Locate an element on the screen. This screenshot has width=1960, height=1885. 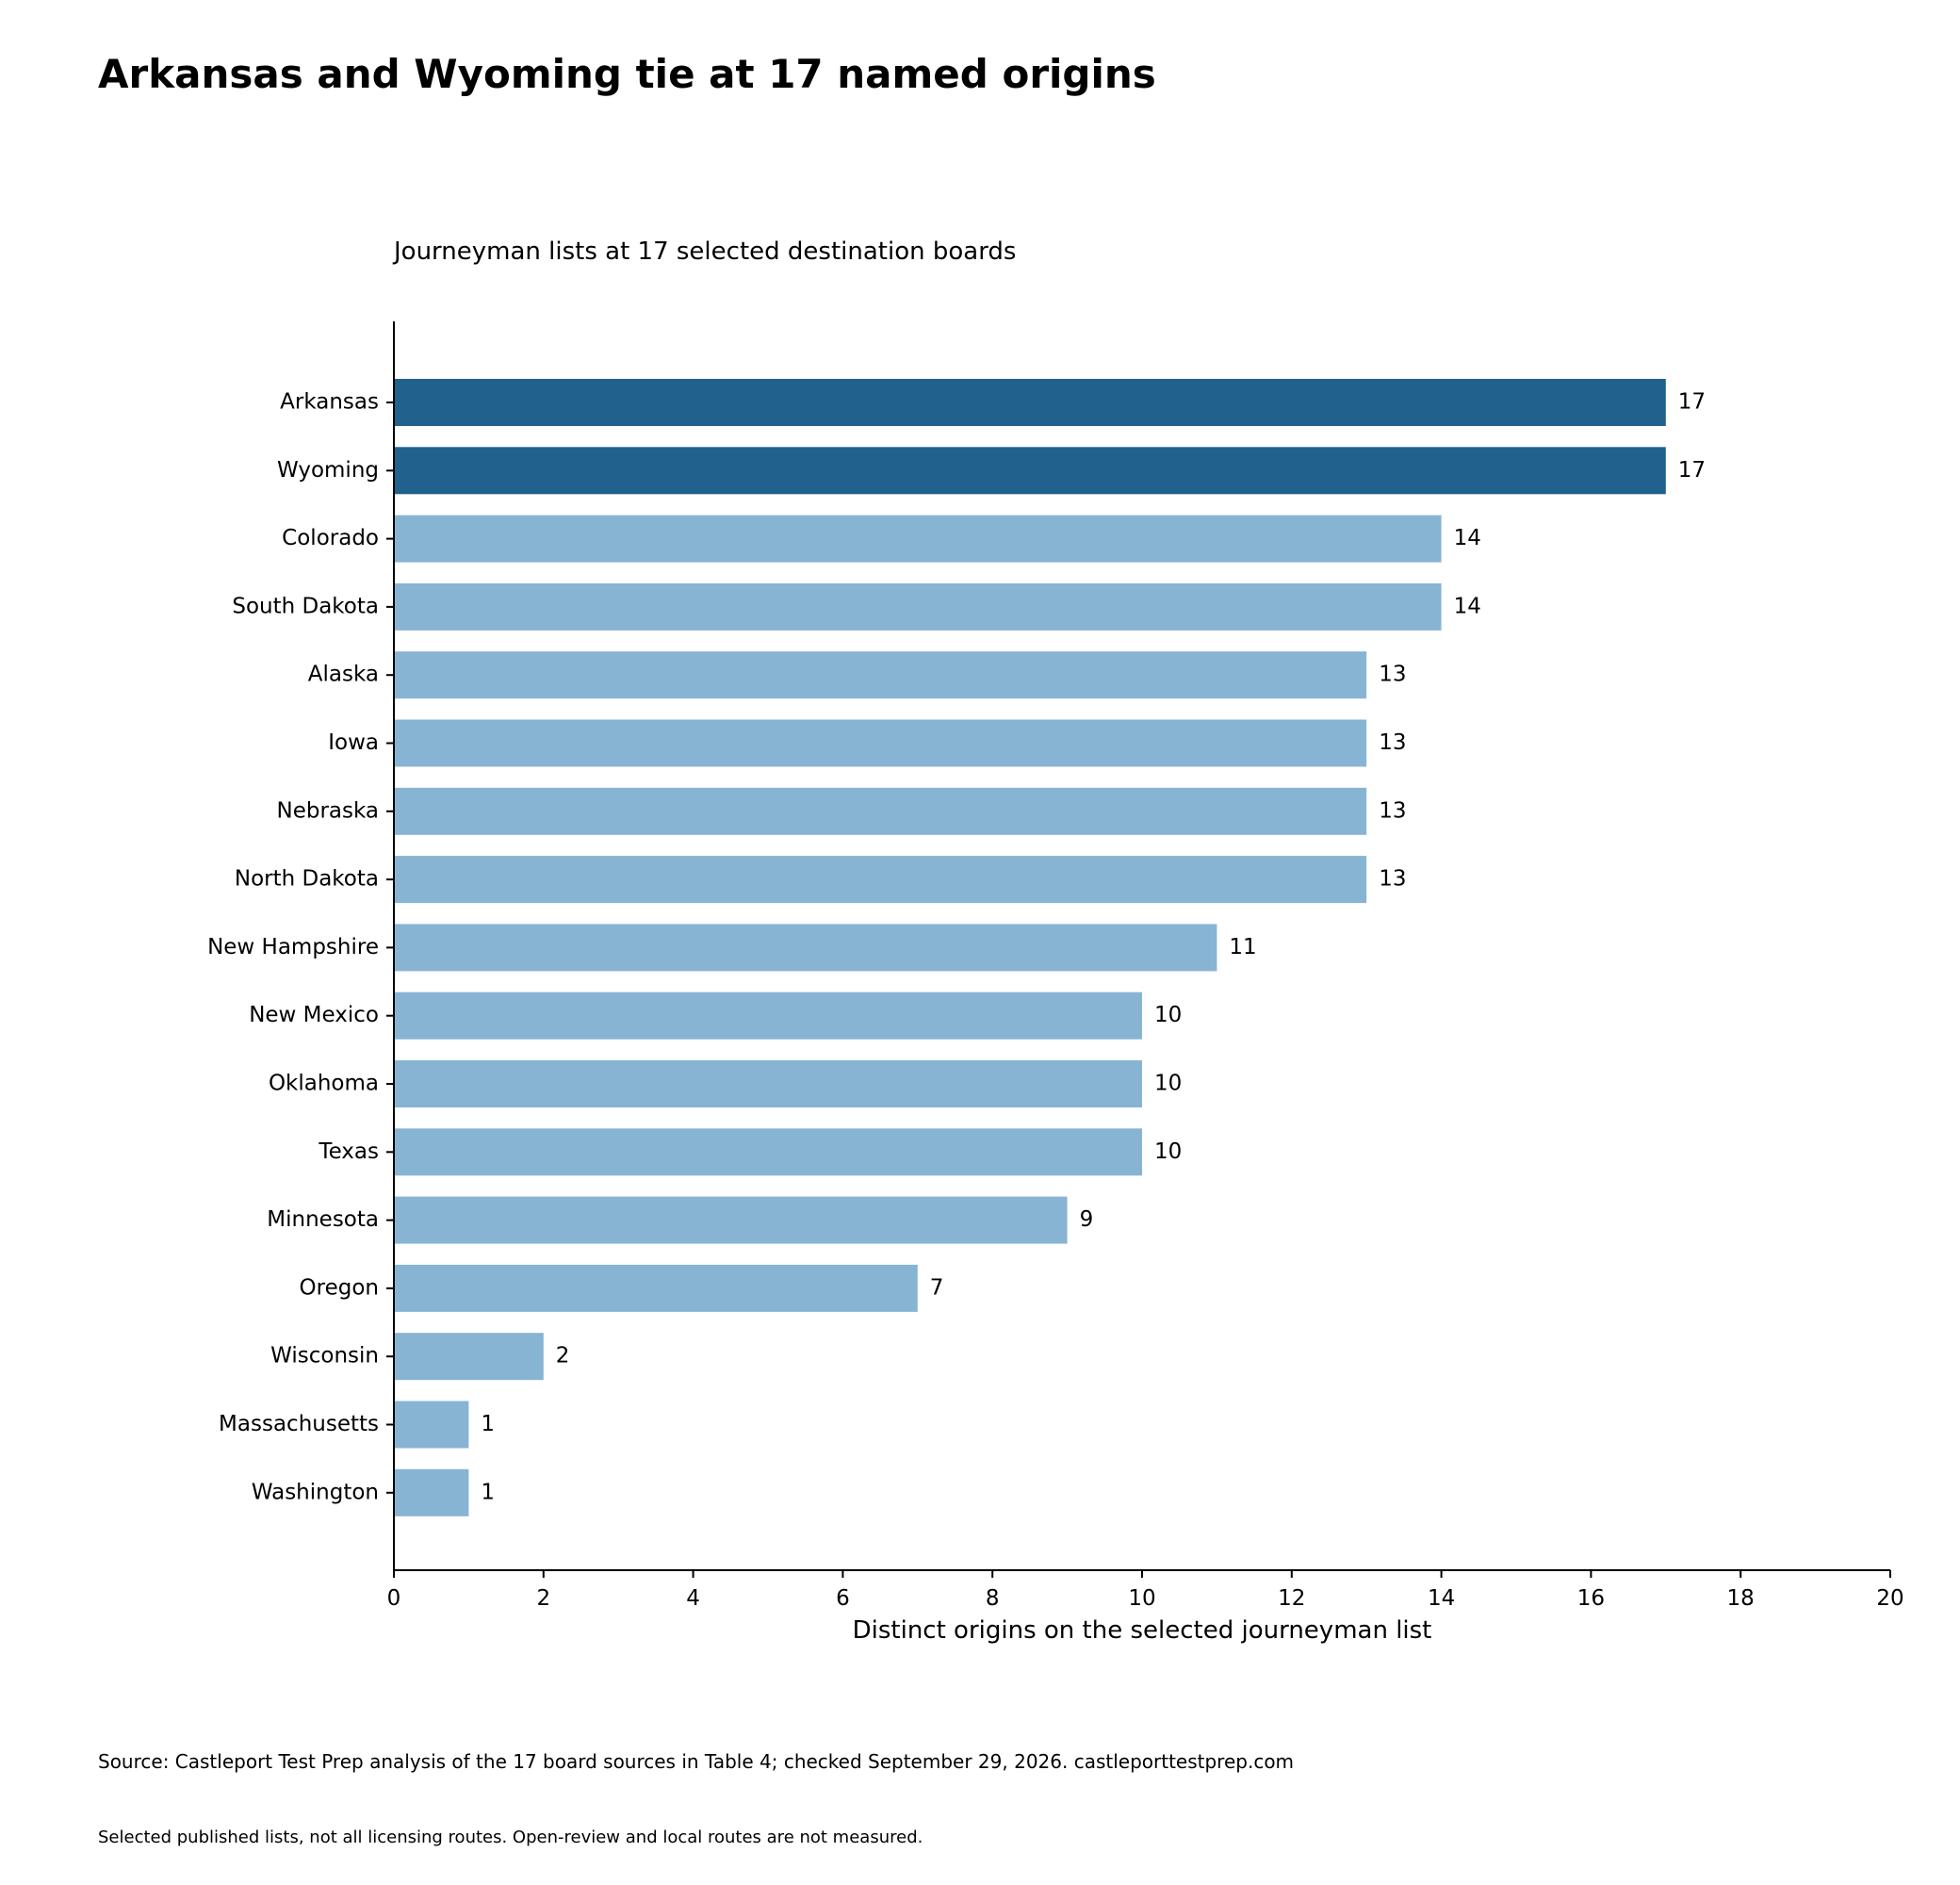
category-label: Oregon is located at coordinates (340, 1288).